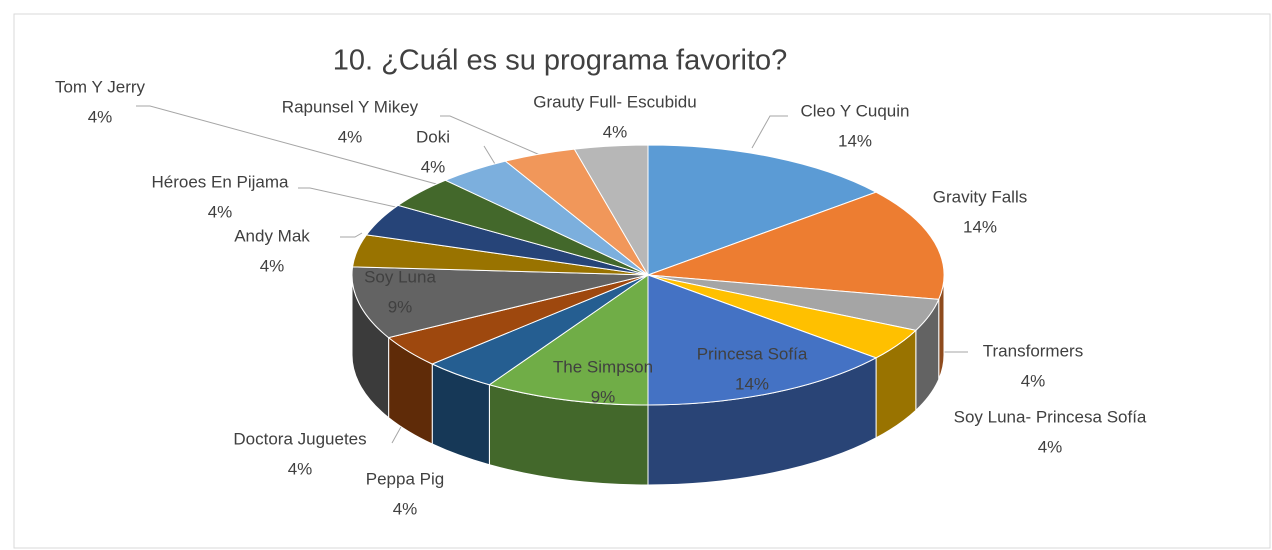 This screenshot has width=1272, height=550. I want to click on data-label-name: Doctora Juguetes, so click(299, 438).